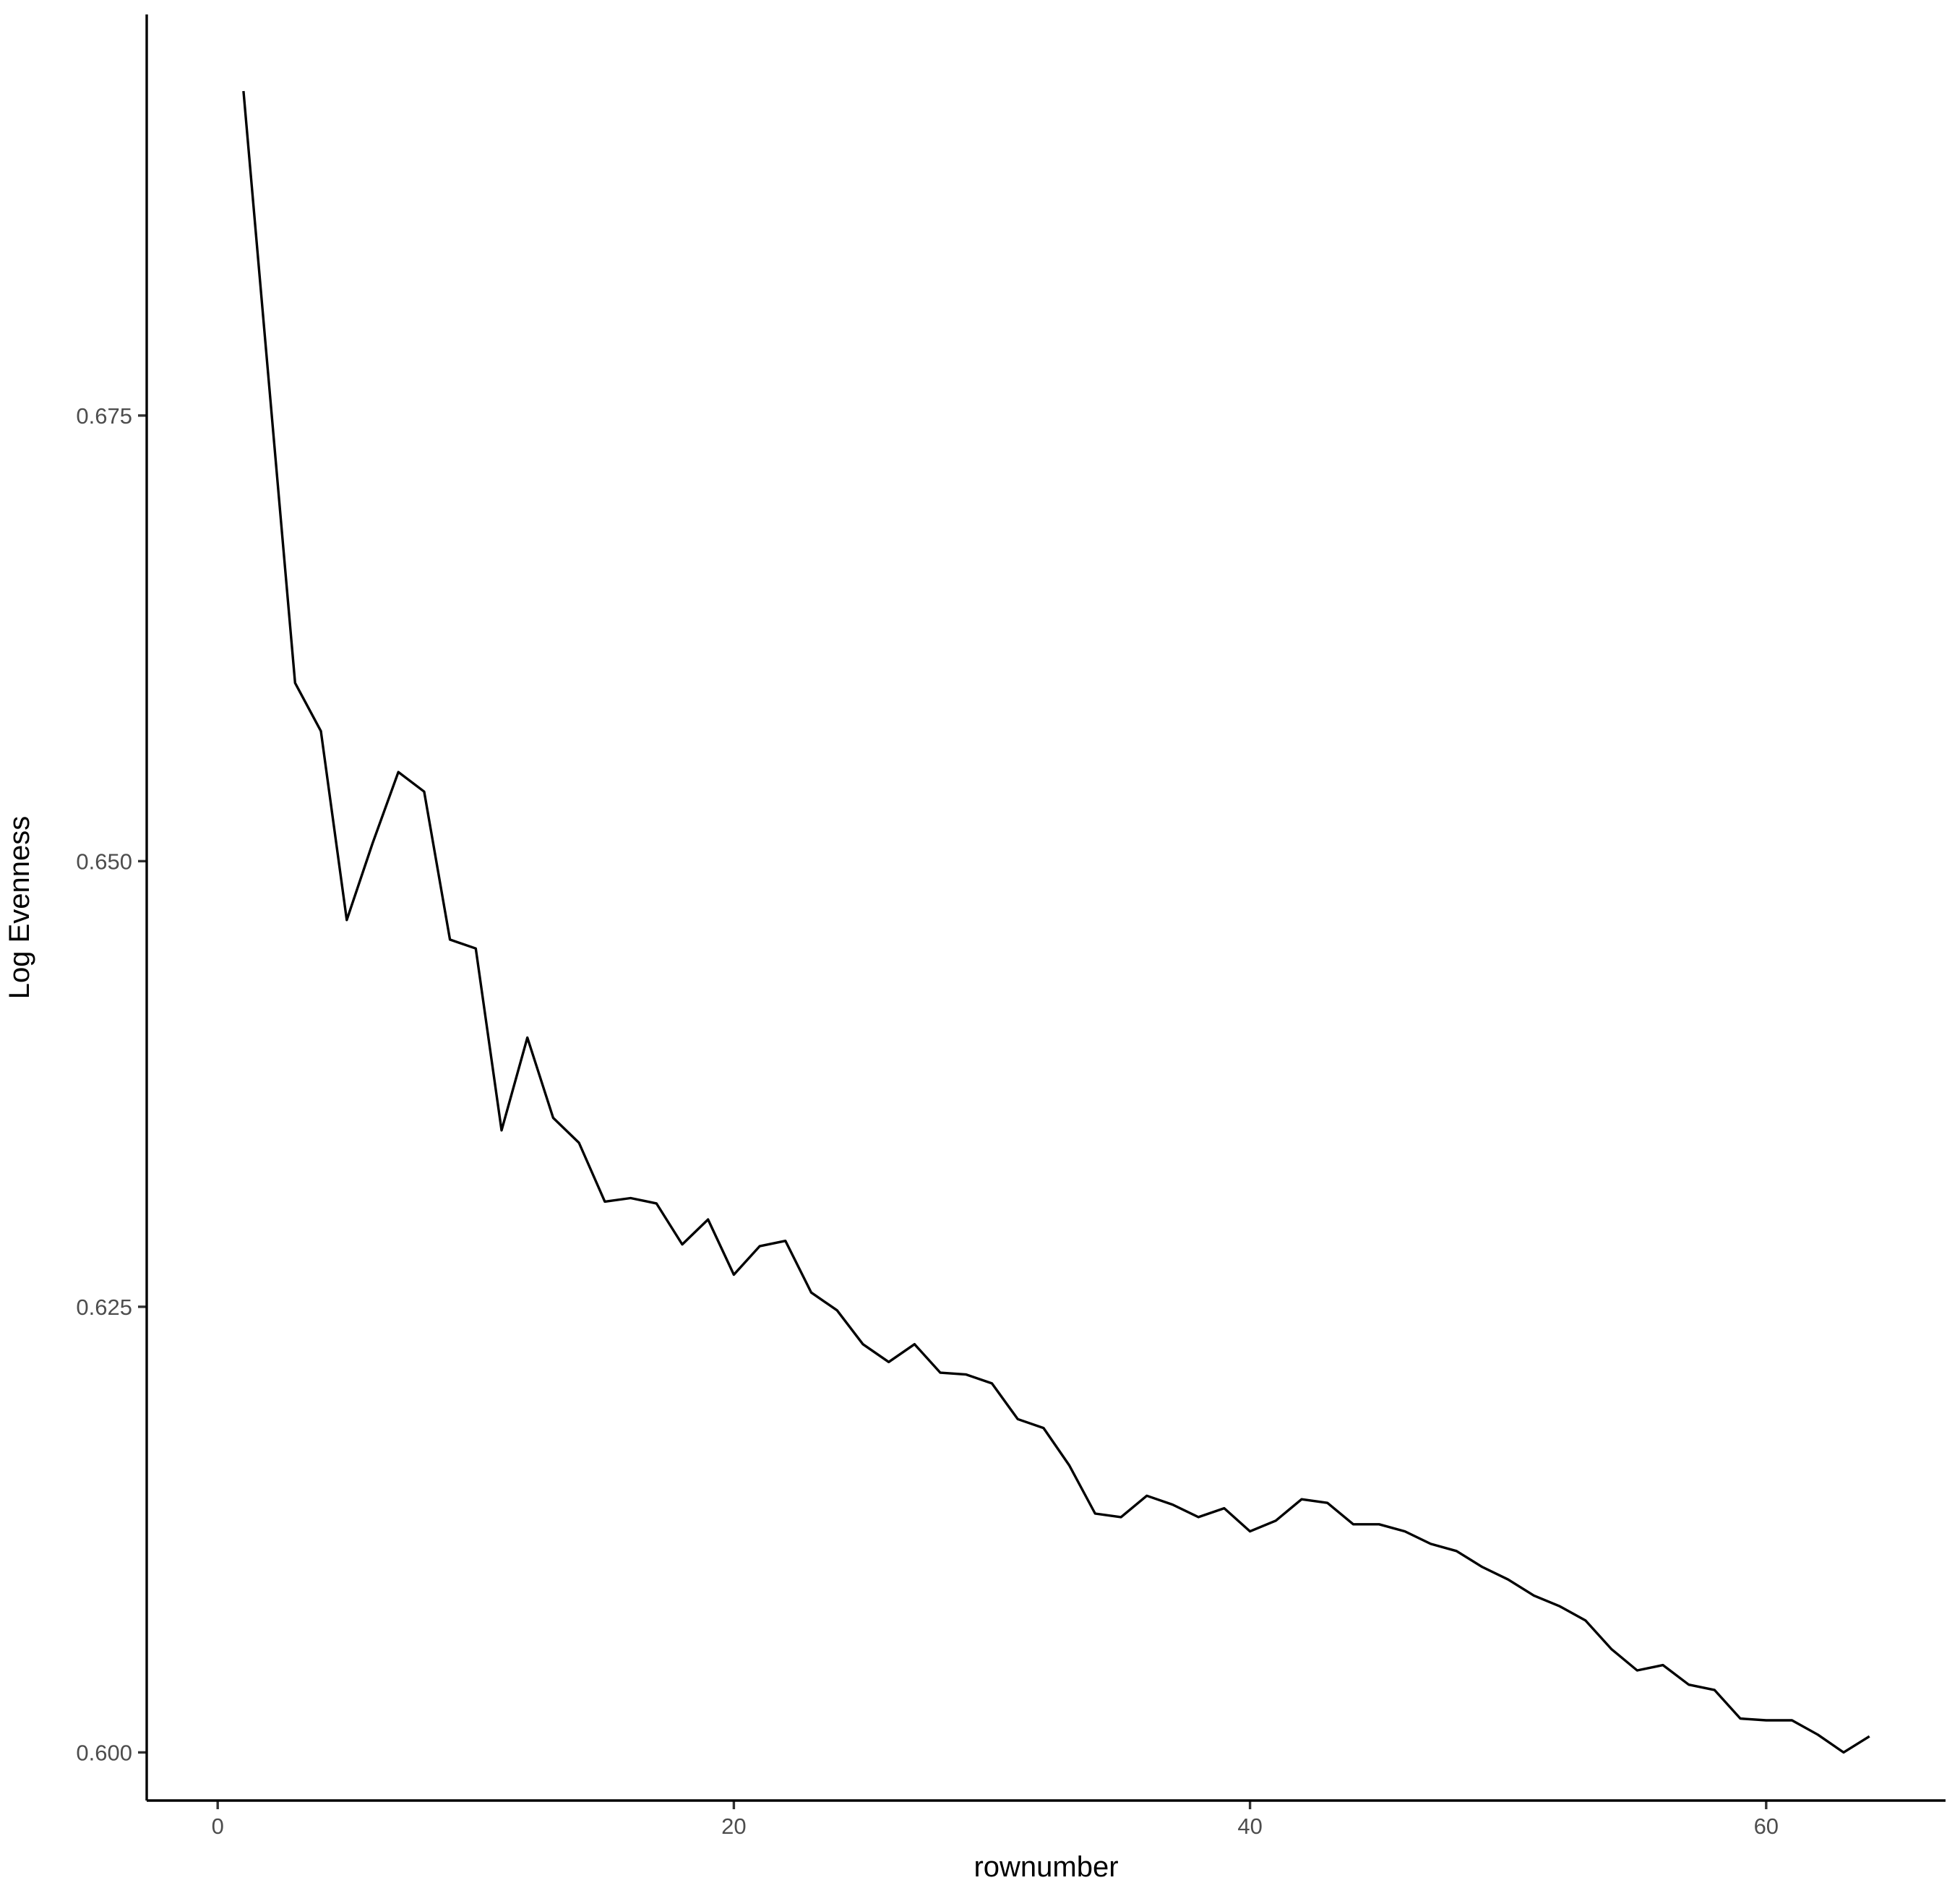  I want to click on y-tick-label: 0.600, so click(104, 1752).